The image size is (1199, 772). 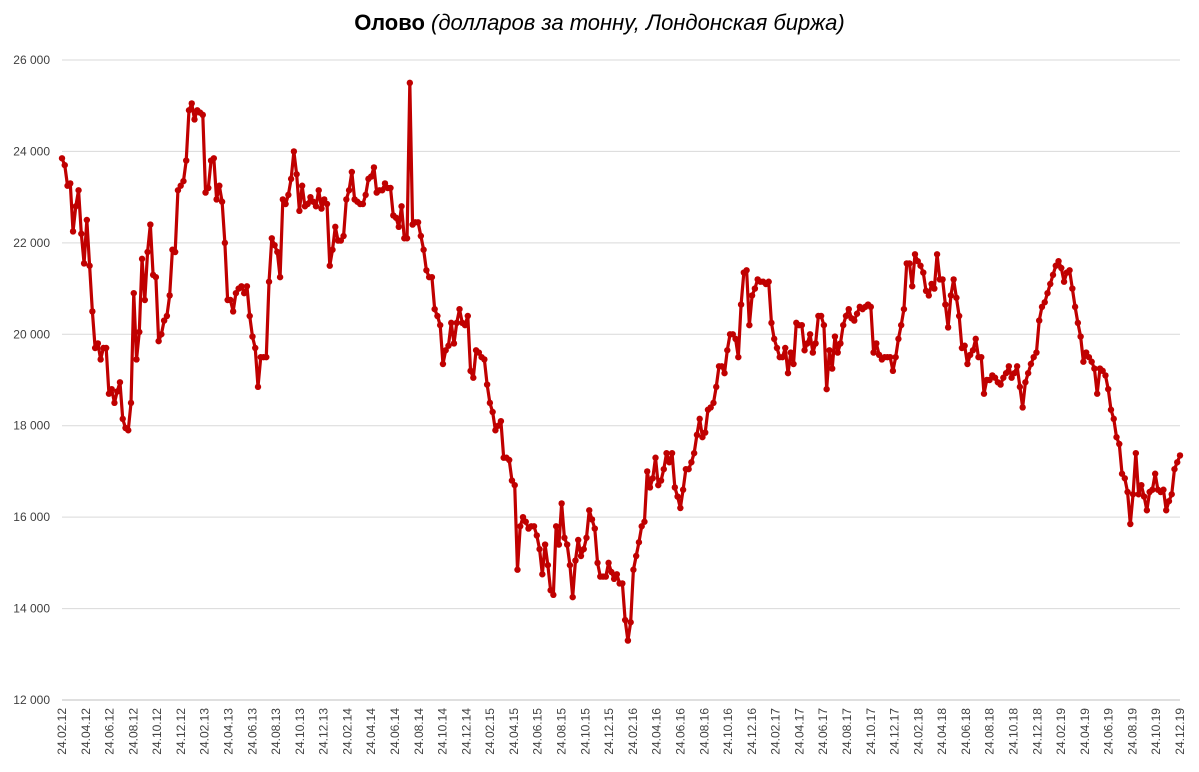 What do you see at coordinates (157, 731) in the screenshot?
I see `x-tick-label: 24.10.12` at bounding box center [157, 731].